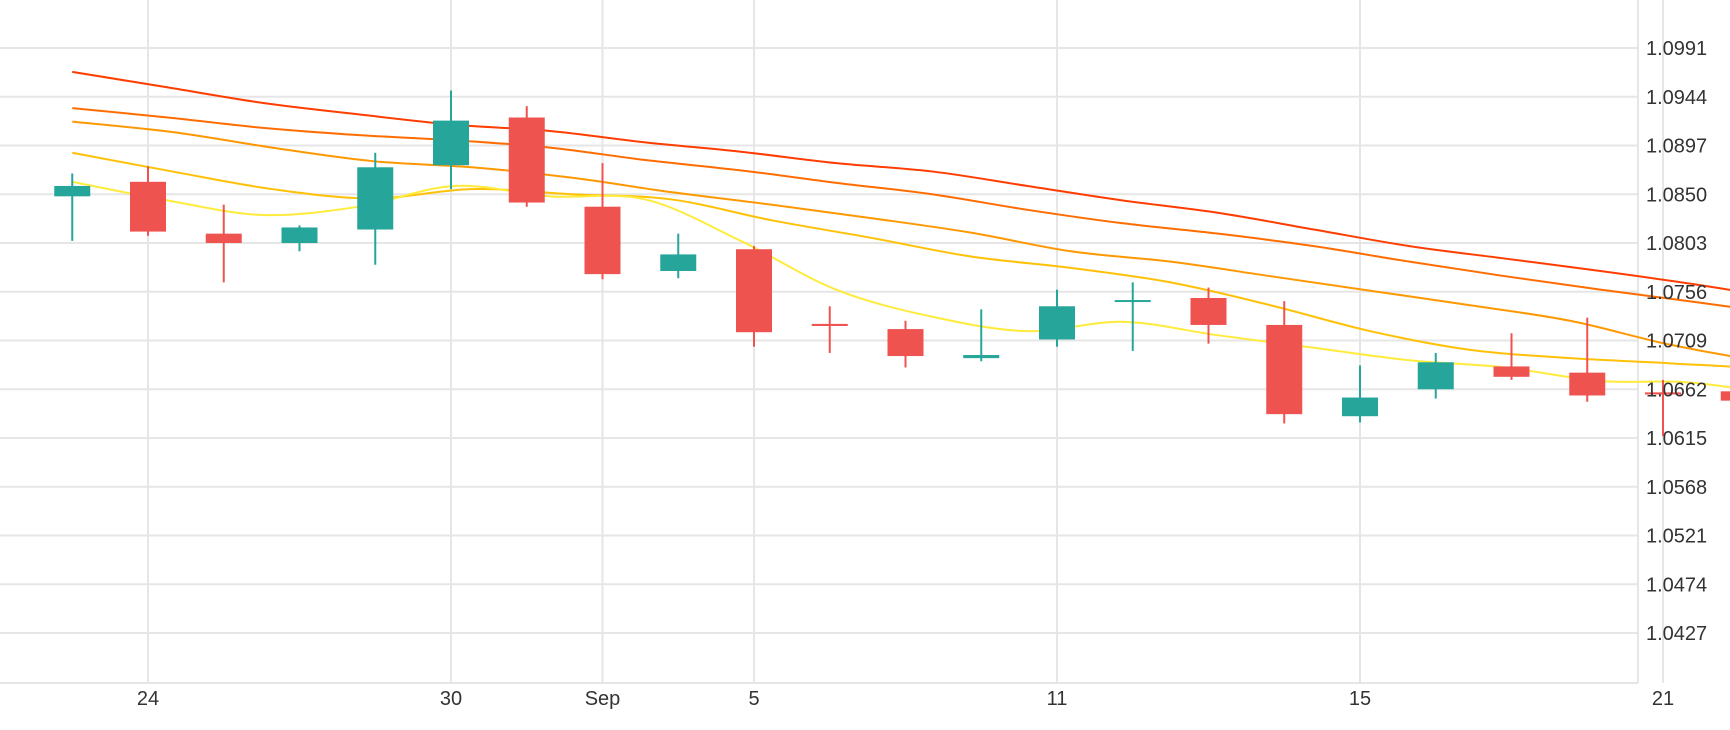 The height and width of the screenshot is (730, 1730). What do you see at coordinates (1676, 537) in the screenshot?
I see `y-tick-label: 1.0521` at bounding box center [1676, 537].